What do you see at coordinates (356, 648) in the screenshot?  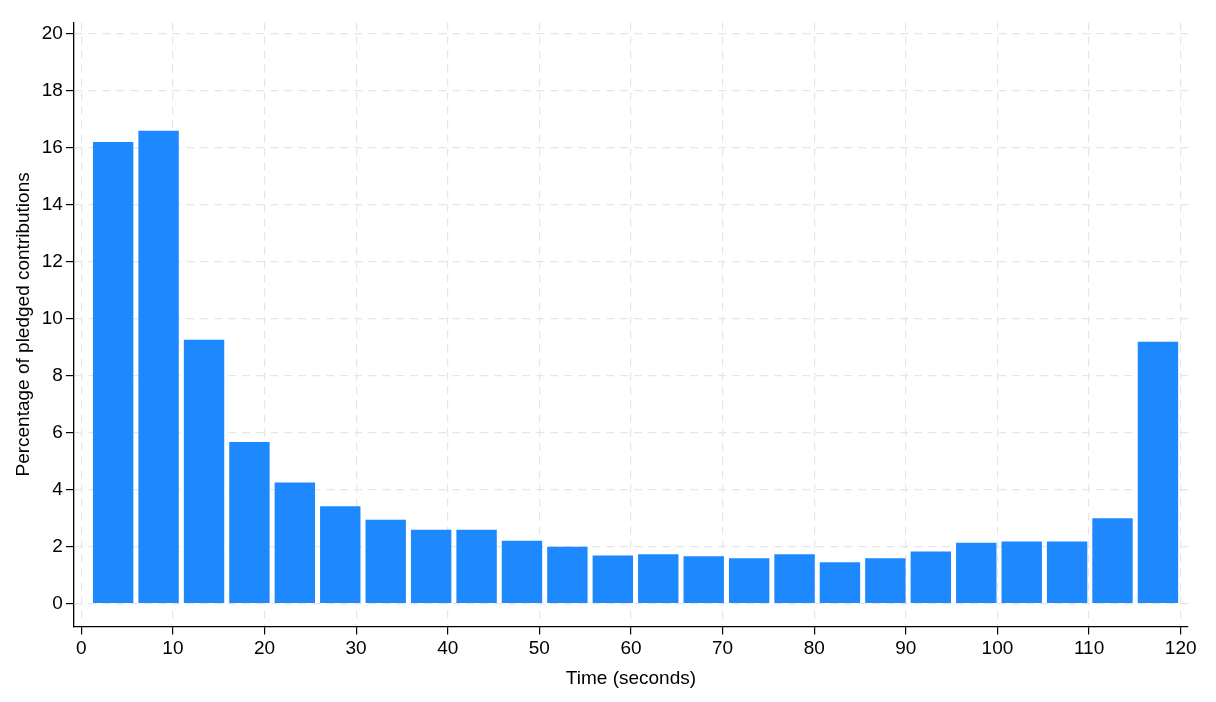 I see `x-tick-label: 30` at bounding box center [356, 648].